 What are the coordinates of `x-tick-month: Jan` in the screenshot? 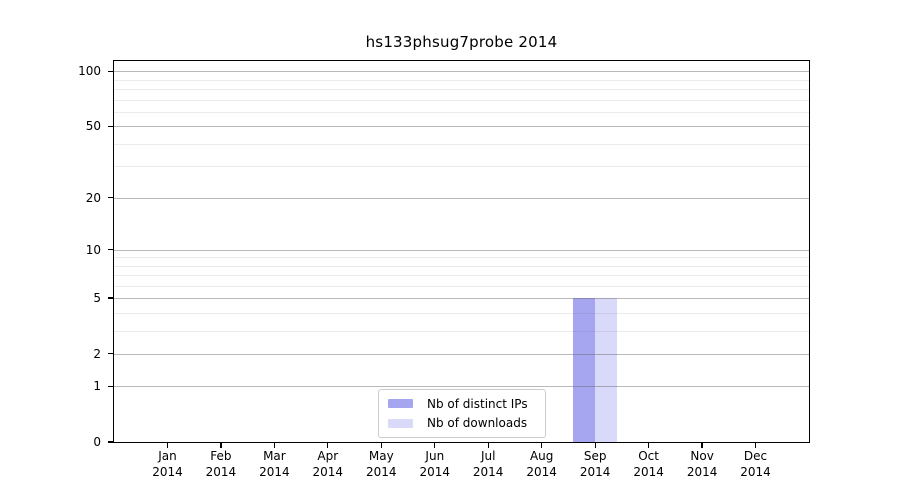 It's located at (167, 456).